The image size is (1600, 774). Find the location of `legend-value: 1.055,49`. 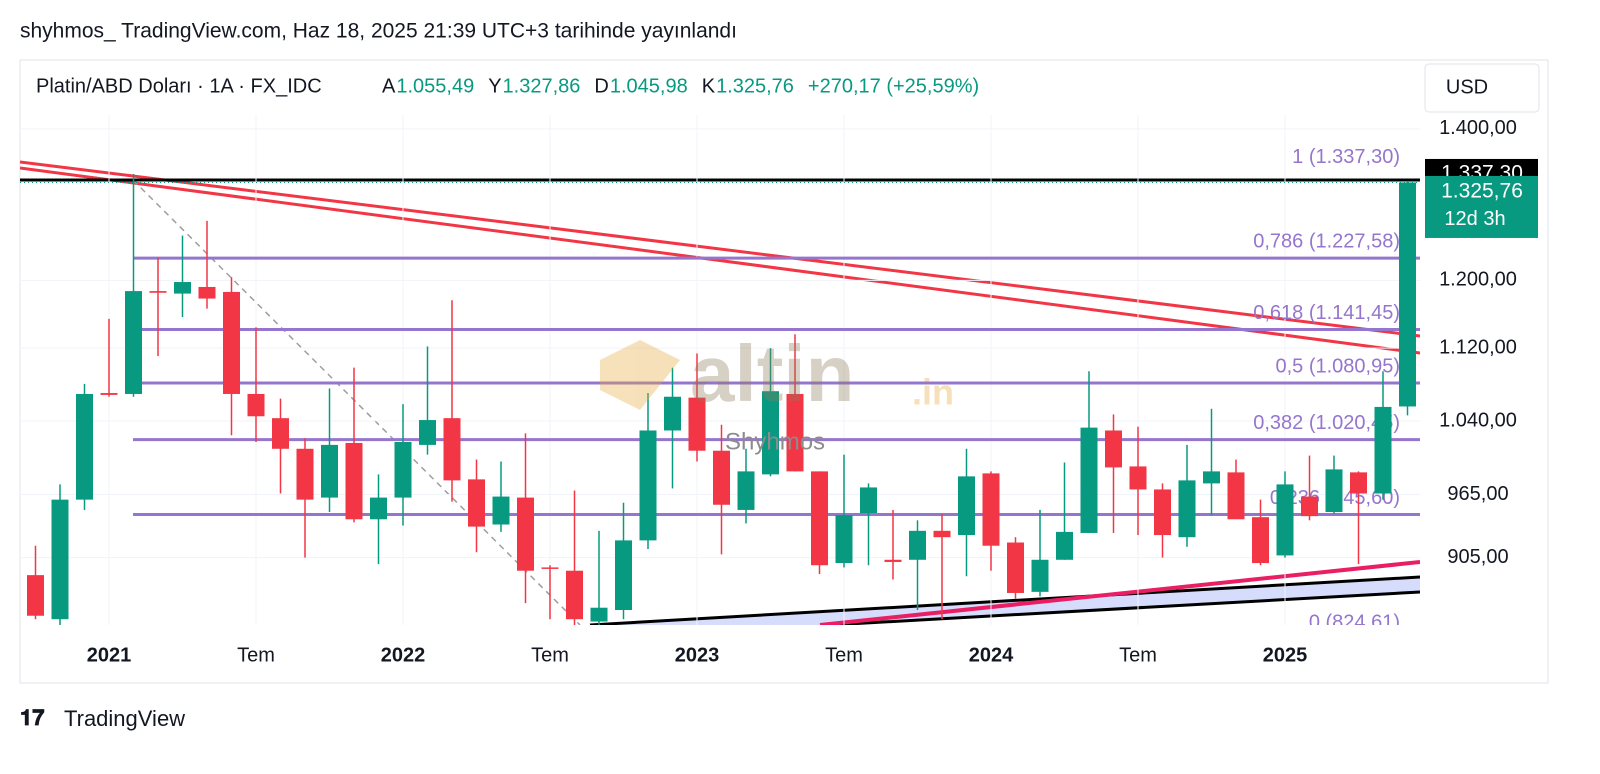

legend-value: 1.055,49 is located at coordinates (435, 86).